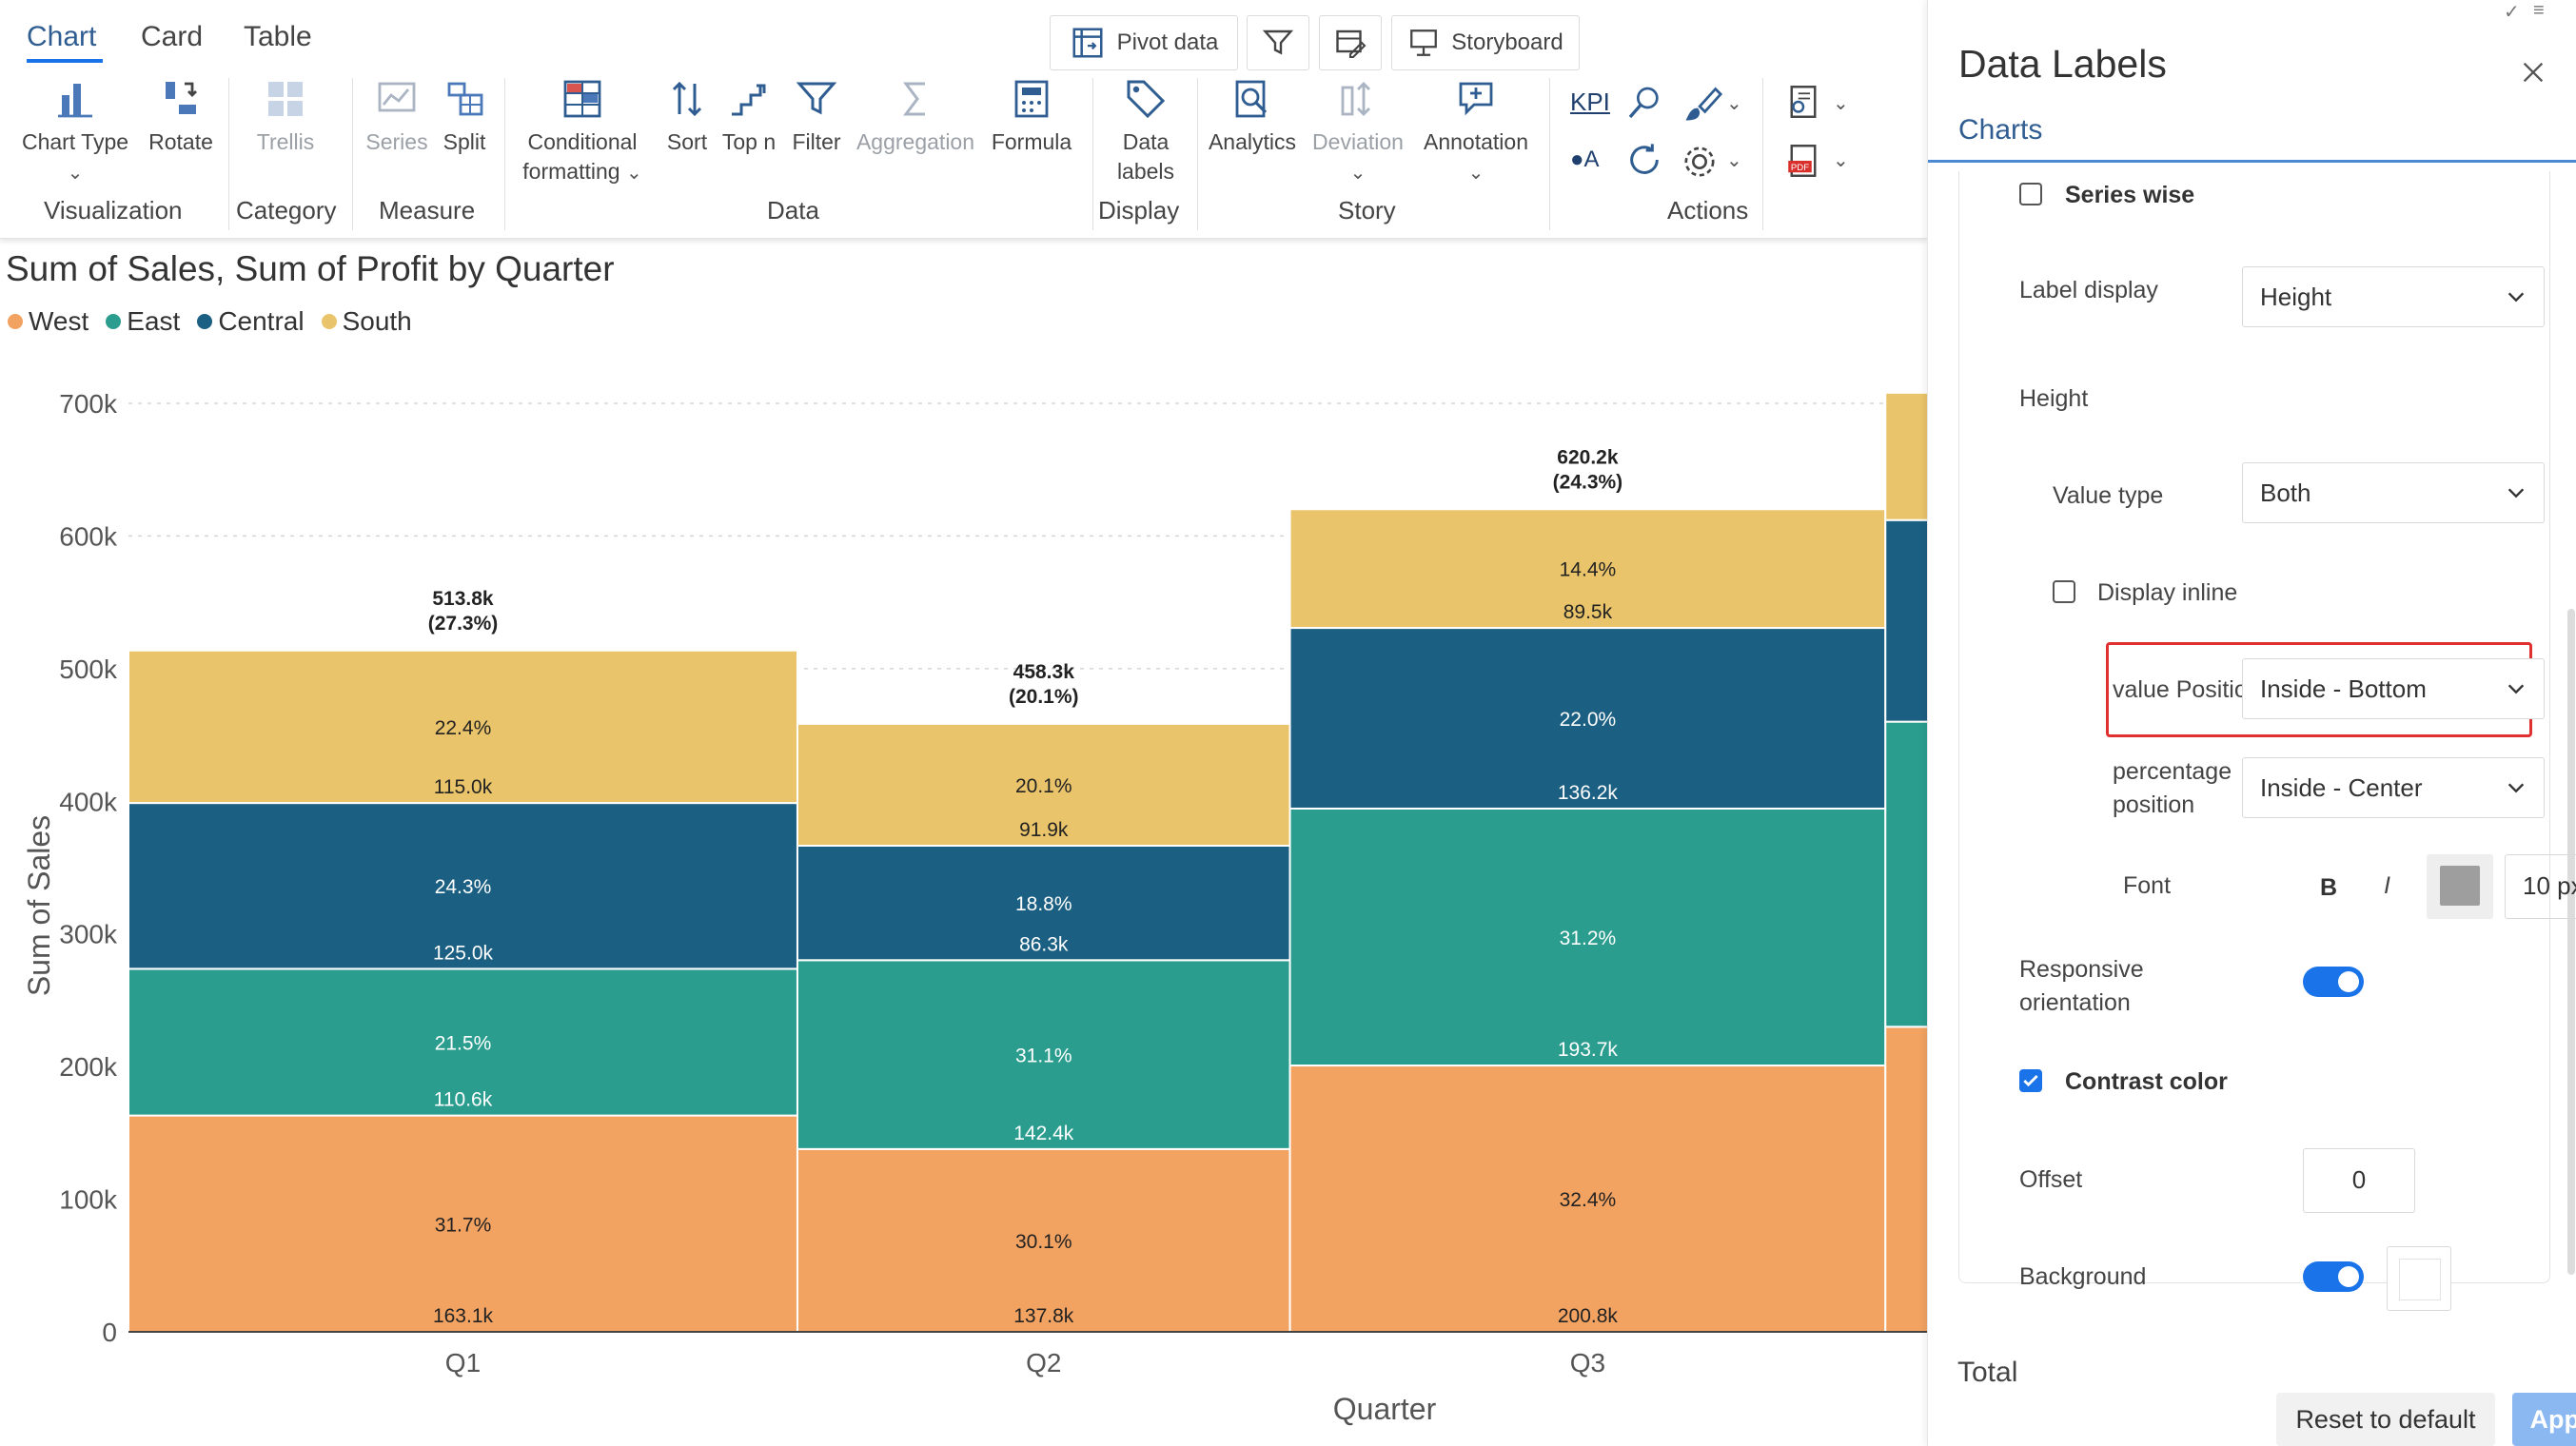 The width and height of the screenshot is (2576, 1446). Describe the element at coordinates (88, 1067) in the screenshot. I see `y-tick-label: 200k` at that location.